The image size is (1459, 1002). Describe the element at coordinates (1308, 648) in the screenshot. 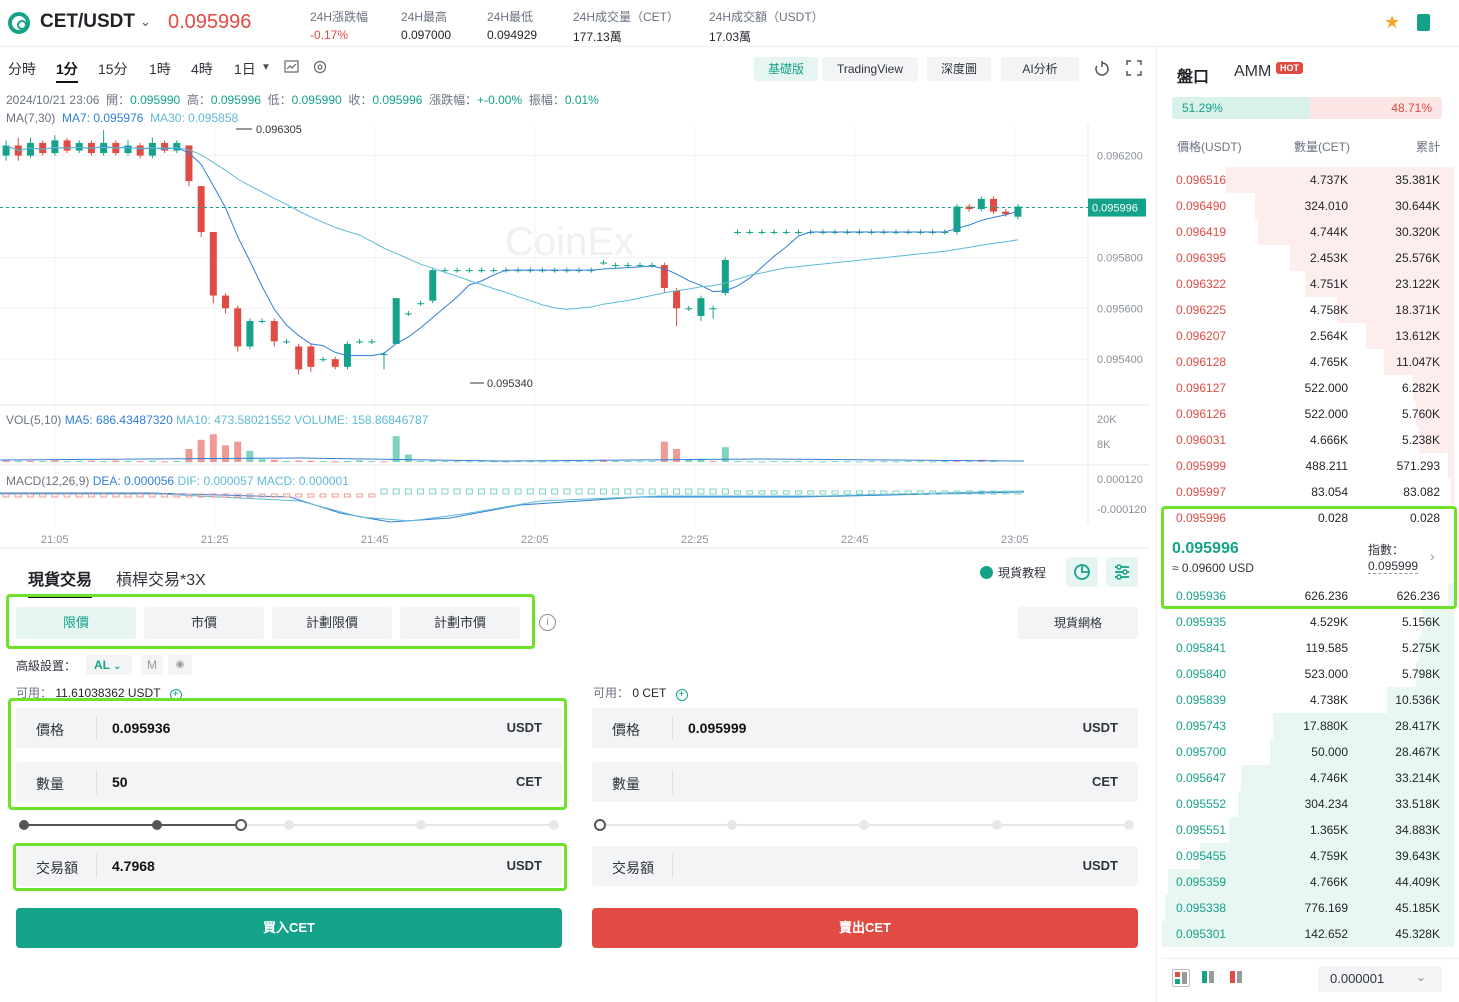

I see `bid-row: 0.095841 119.585 5.275K` at that location.